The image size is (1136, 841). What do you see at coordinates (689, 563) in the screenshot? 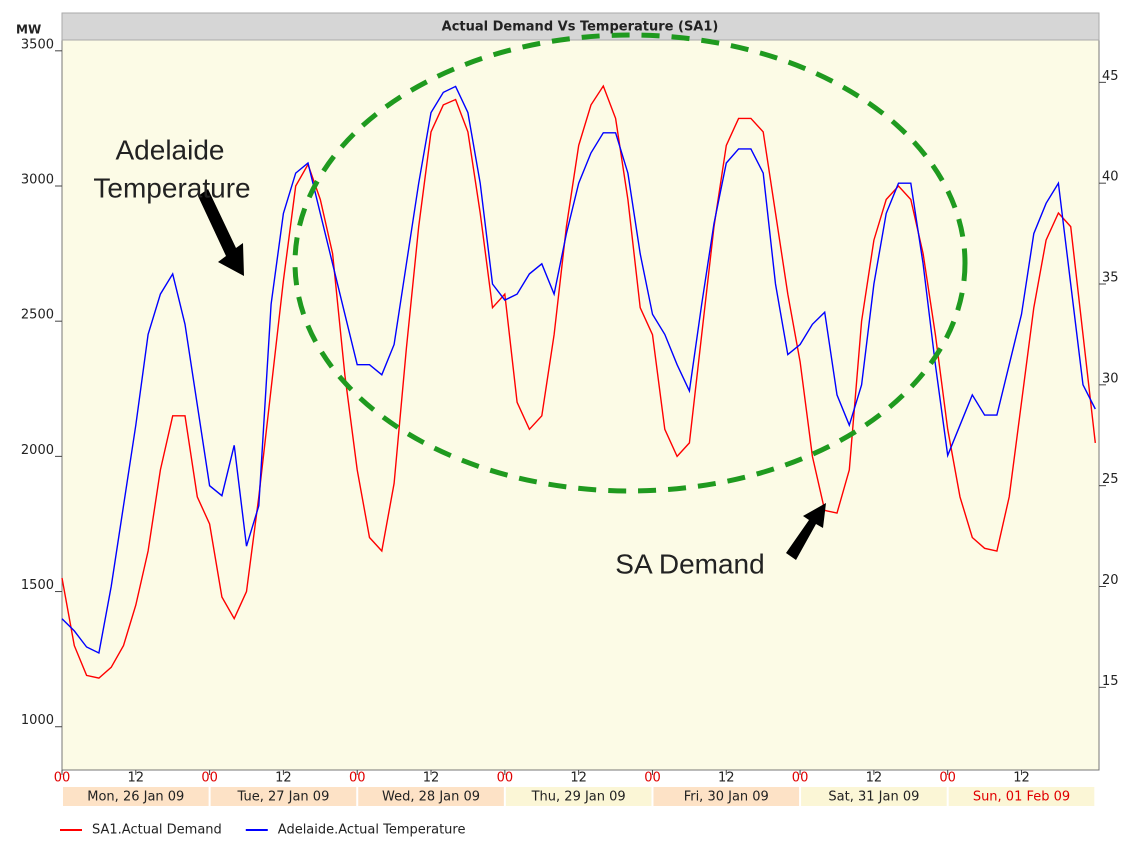
I see `annotation: SA Demand` at bounding box center [689, 563].